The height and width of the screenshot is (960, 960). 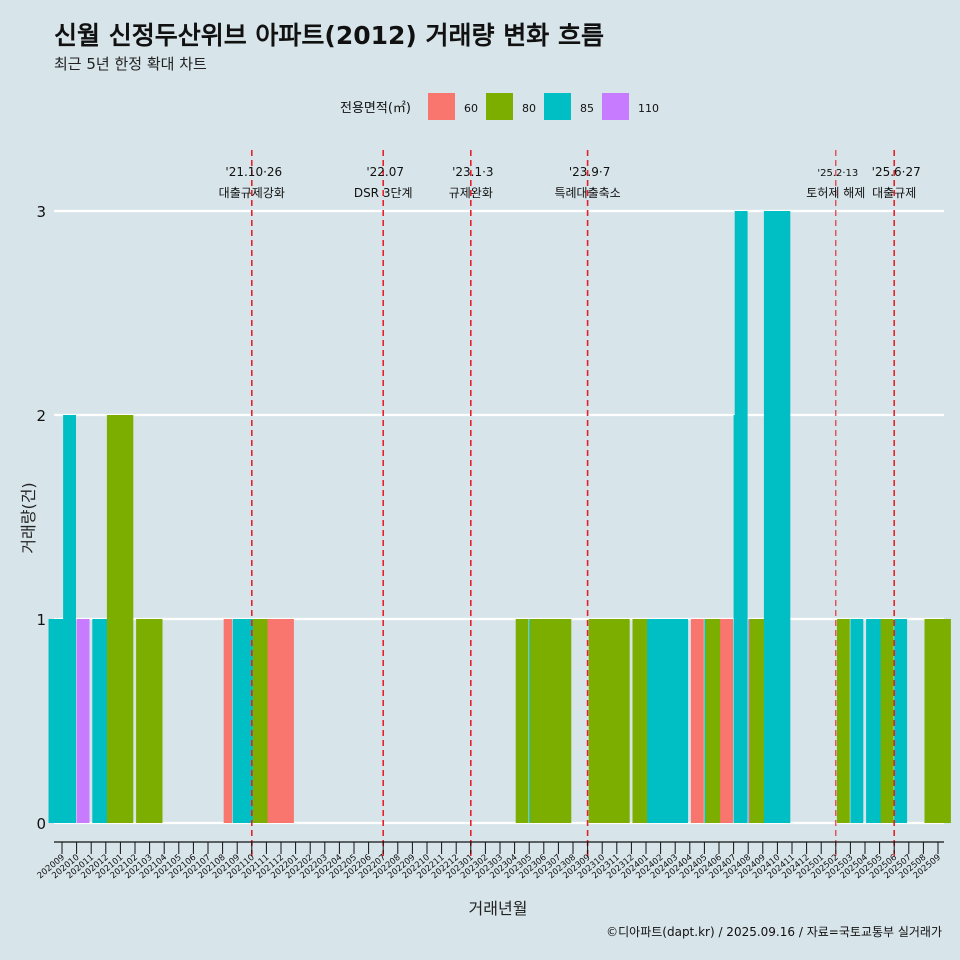 What do you see at coordinates (648, 108) in the screenshot?
I see `legend-label-110: 110` at bounding box center [648, 108].